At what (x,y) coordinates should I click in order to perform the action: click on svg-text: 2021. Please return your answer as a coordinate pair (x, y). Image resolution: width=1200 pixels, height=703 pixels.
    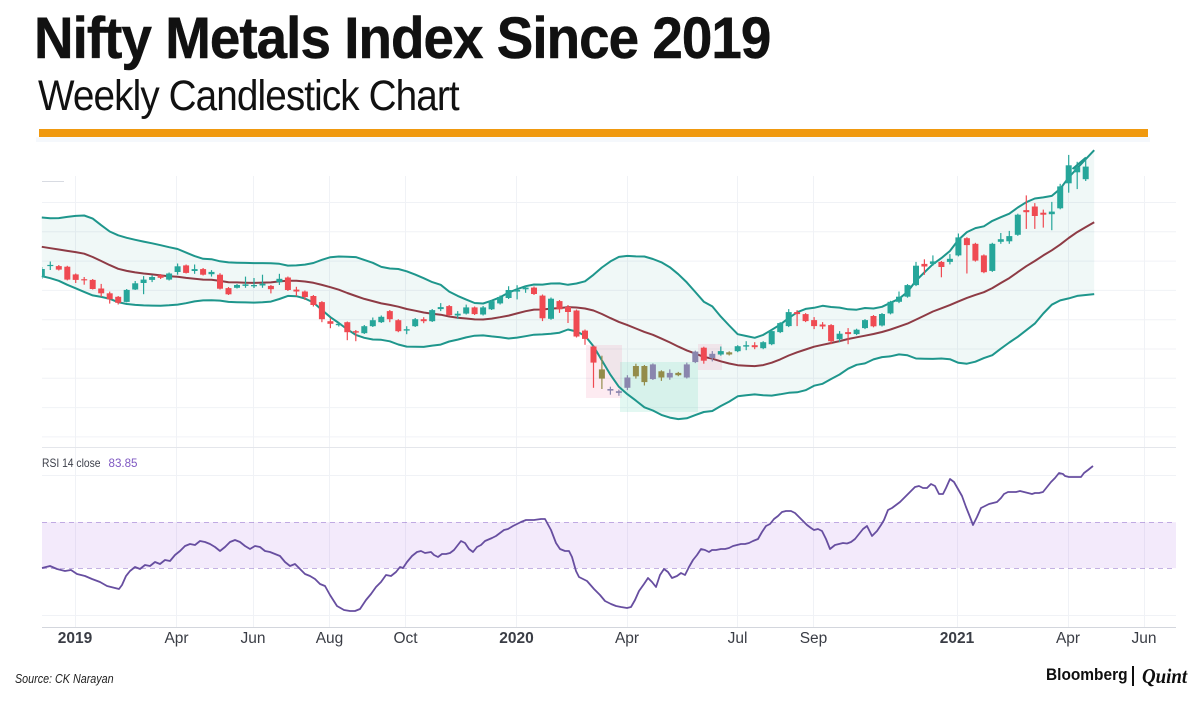
    Looking at the image, I should click on (957, 638).